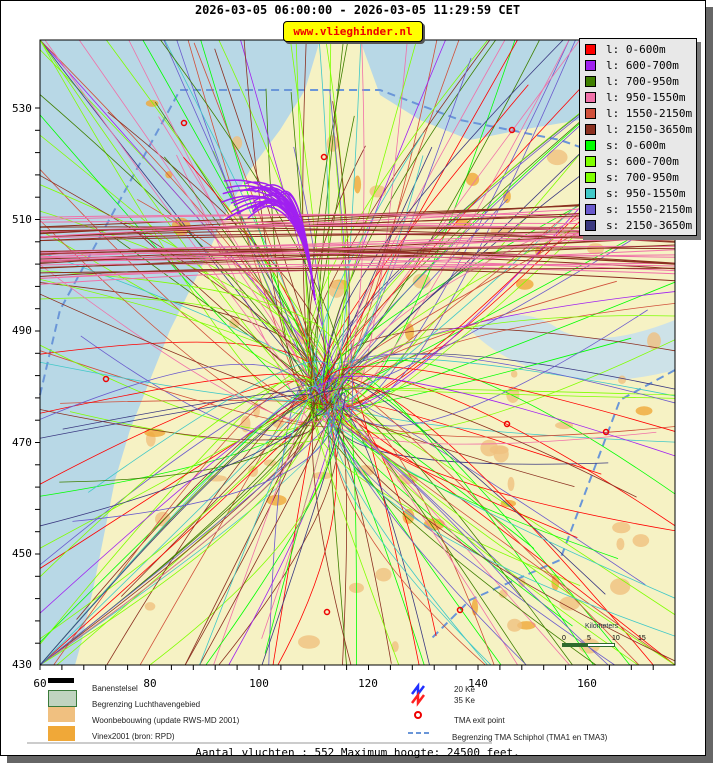 This screenshot has width=715, height=764. Describe the element at coordinates (530, 737) in the screenshot. I see `tma-boundary-label: Begrenzing TMA Schiphol (TMA1 en TMA3)` at that location.